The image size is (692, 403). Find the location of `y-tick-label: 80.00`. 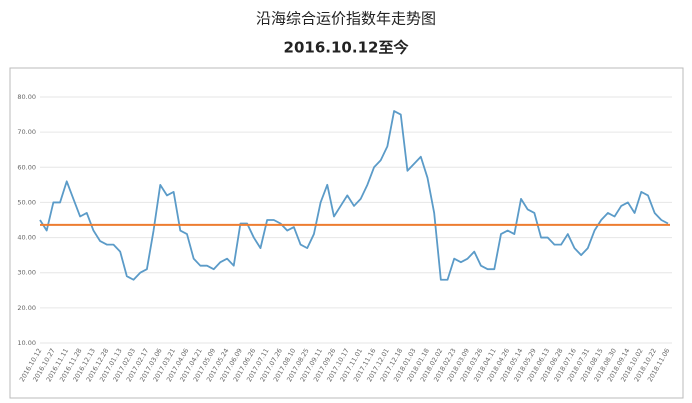

y-tick-label: 80.00 is located at coordinates (26, 97).